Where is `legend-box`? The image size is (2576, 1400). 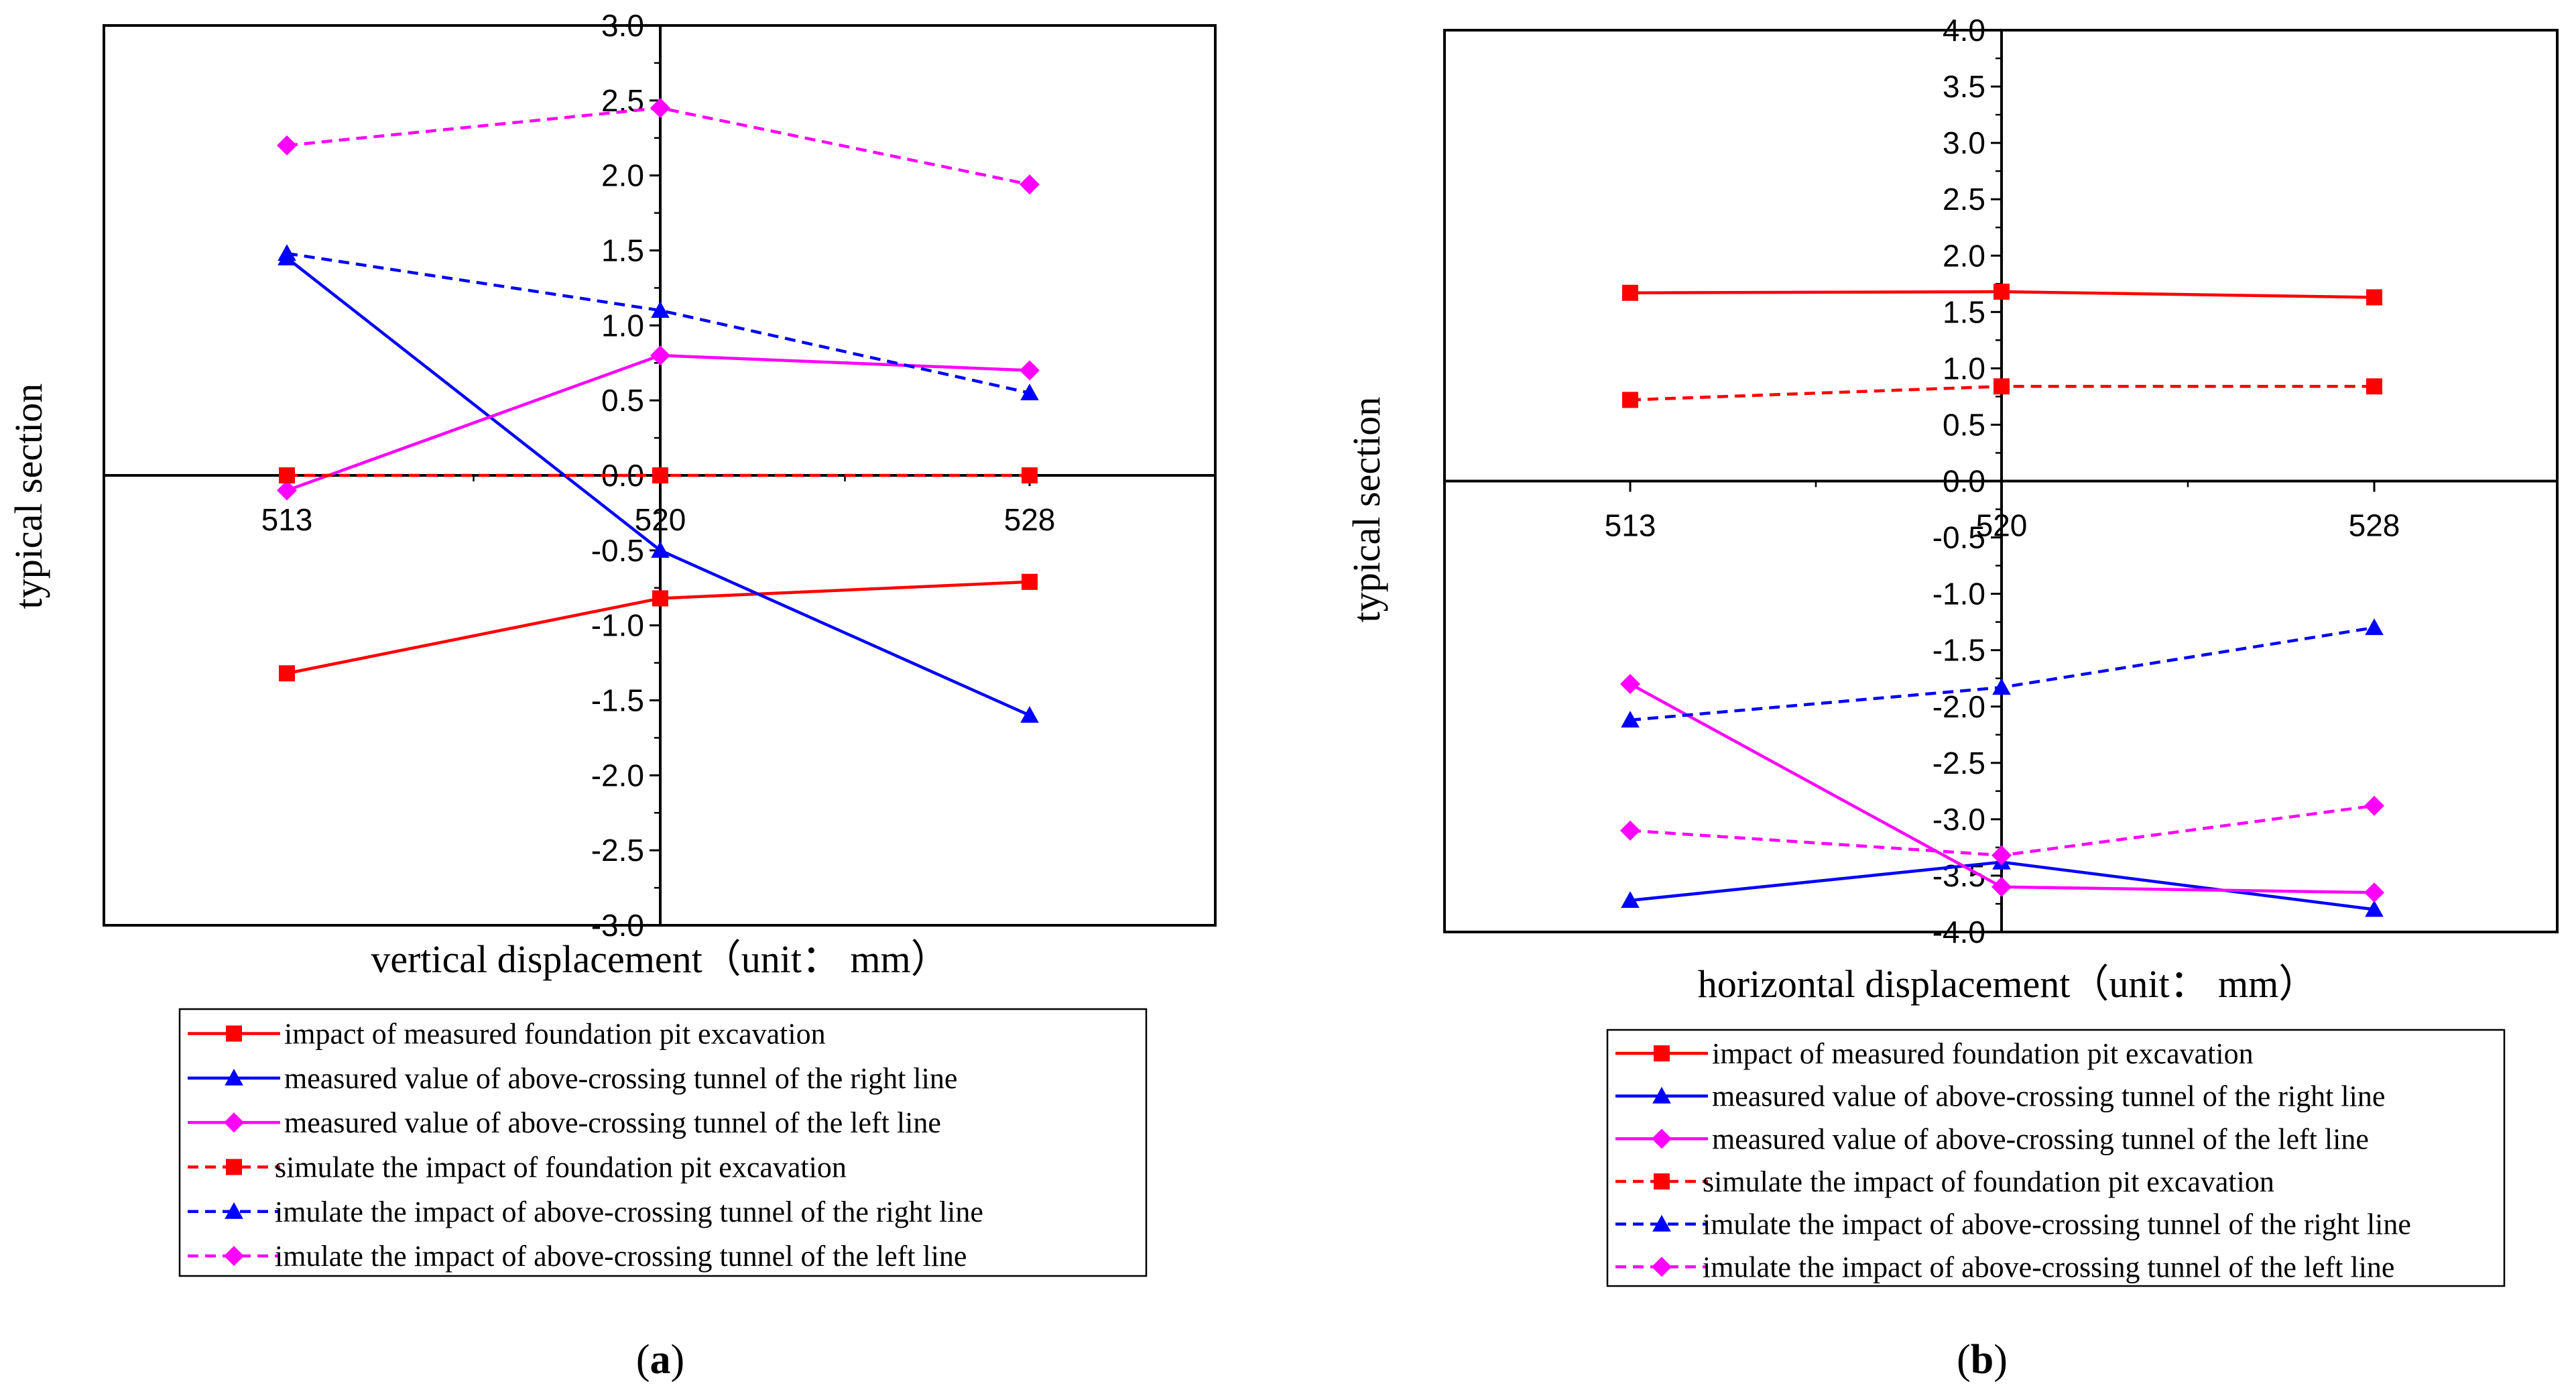 legend-box is located at coordinates (2056, 1158).